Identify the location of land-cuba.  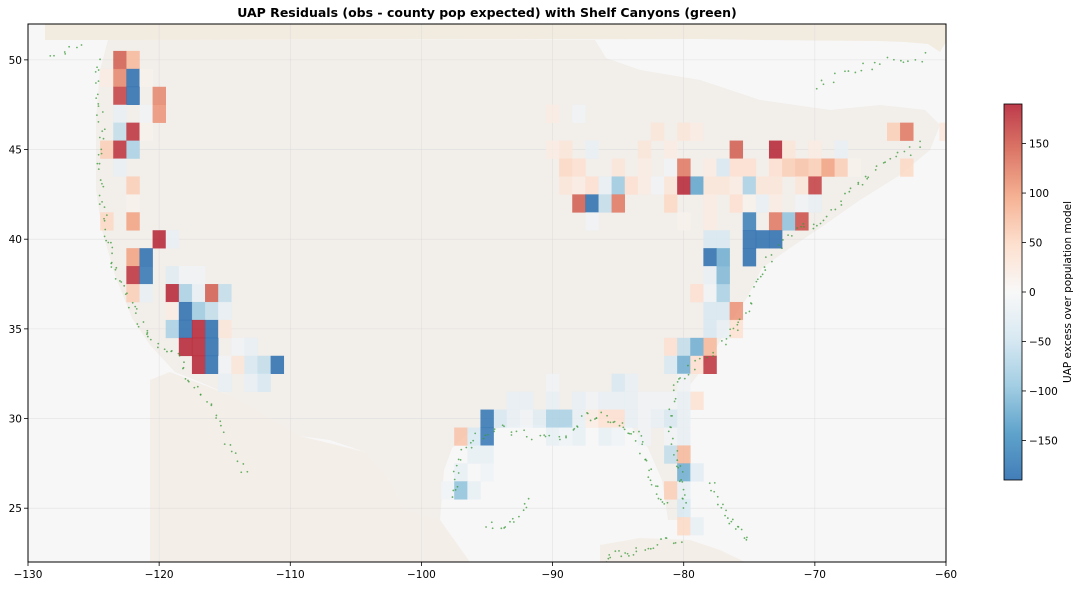
(672, 550).